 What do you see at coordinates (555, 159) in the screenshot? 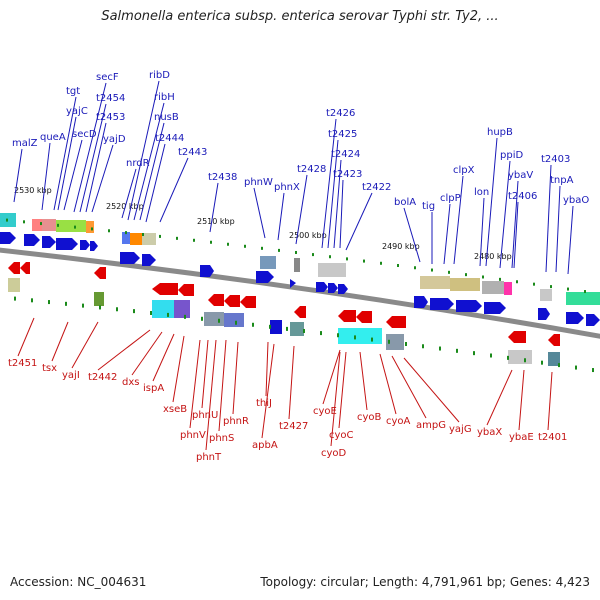
I see `gene-label-t2403: t2403` at bounding box center [555, 159].